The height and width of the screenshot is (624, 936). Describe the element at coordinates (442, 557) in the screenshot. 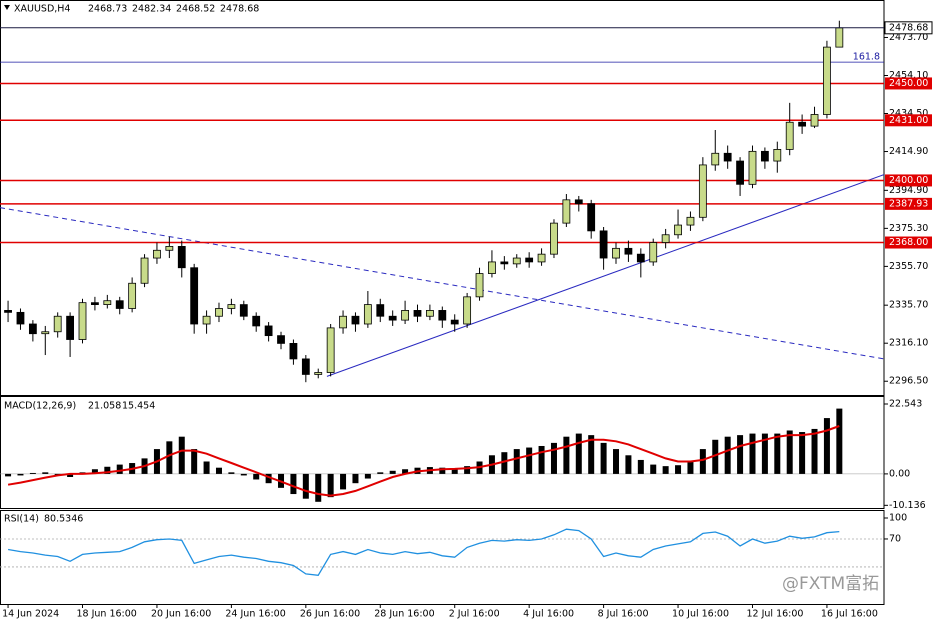

I see `panel-frame` at that location.